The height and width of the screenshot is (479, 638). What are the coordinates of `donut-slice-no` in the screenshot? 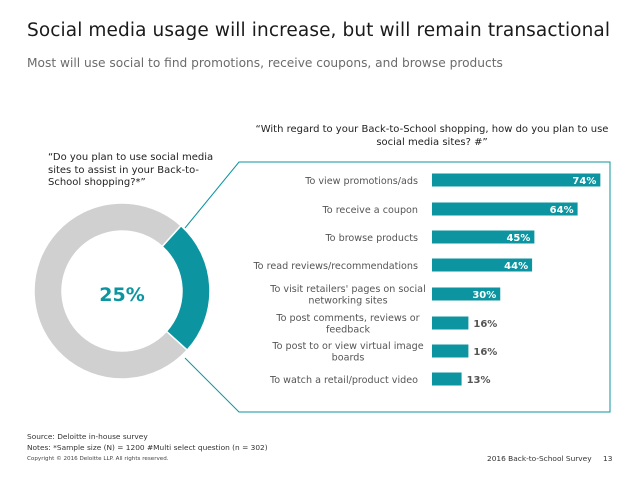 It's located at (111, 291).